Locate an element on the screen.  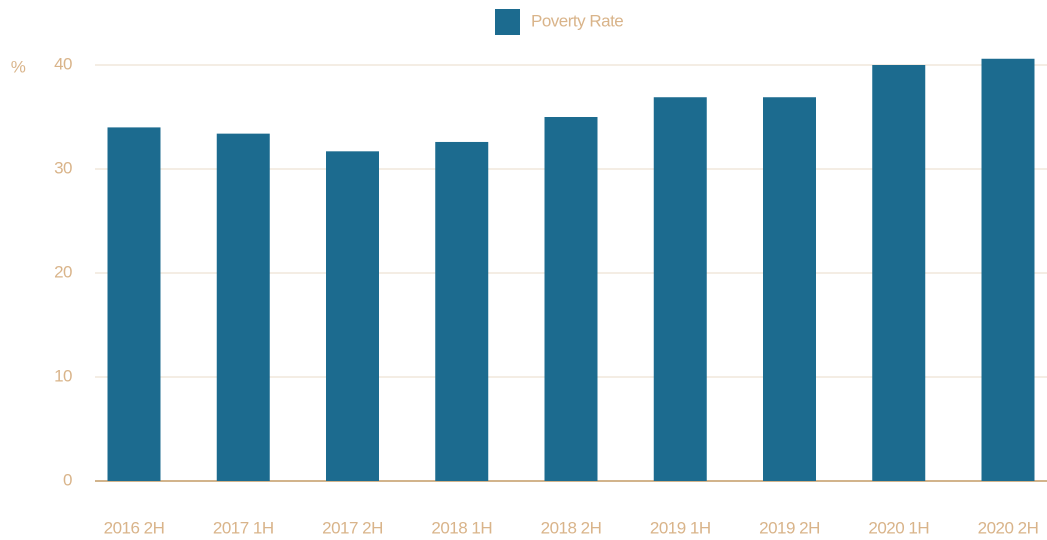
x-tick-label: 2016 2H is located at coordinates (134, 527).